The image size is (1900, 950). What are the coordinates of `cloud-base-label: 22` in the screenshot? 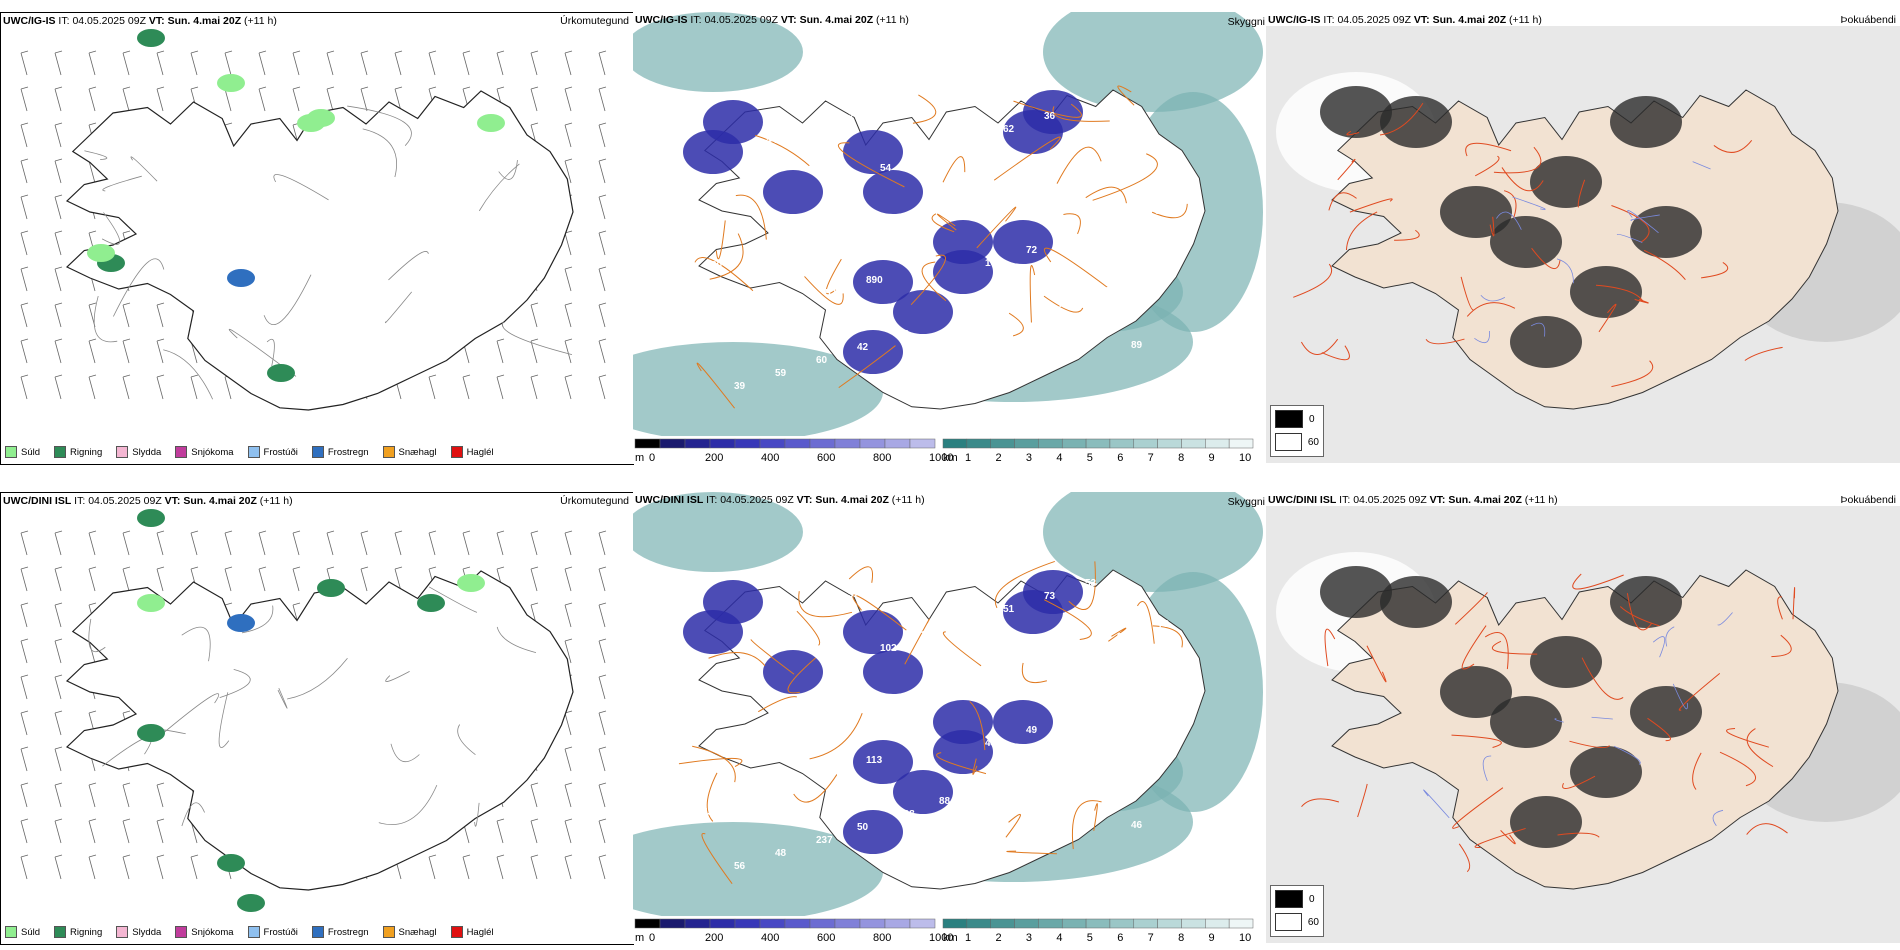 It's located at (1000, 676).